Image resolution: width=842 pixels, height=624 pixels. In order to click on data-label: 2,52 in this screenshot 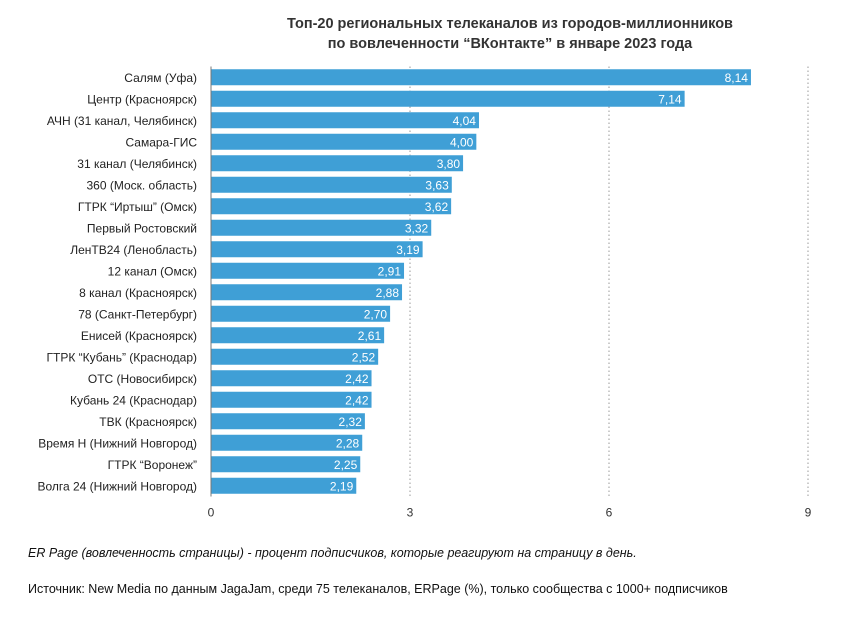, I will do `click(364, 357)`.